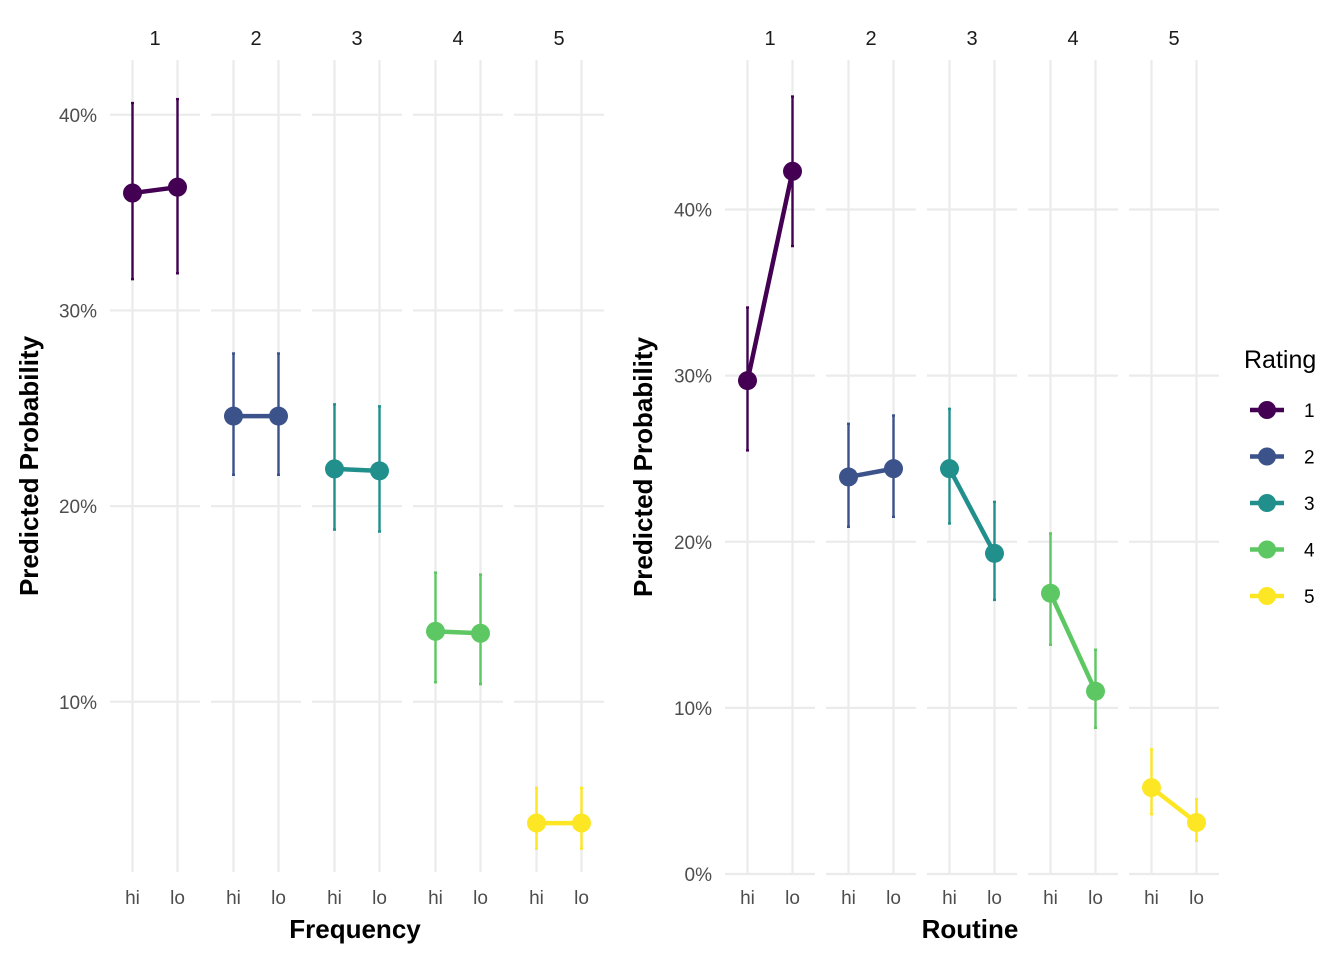 This screenshot has height=965, width=1344. I want to click on legend-label: 5, so click(1309, 597).